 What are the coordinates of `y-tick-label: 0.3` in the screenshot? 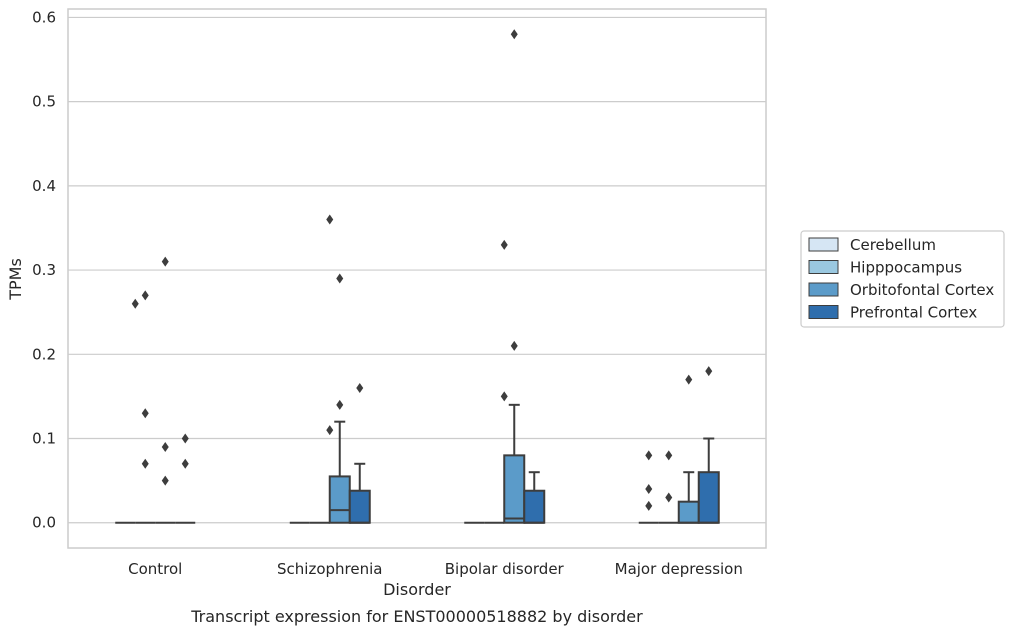 It's located at (44, 270).